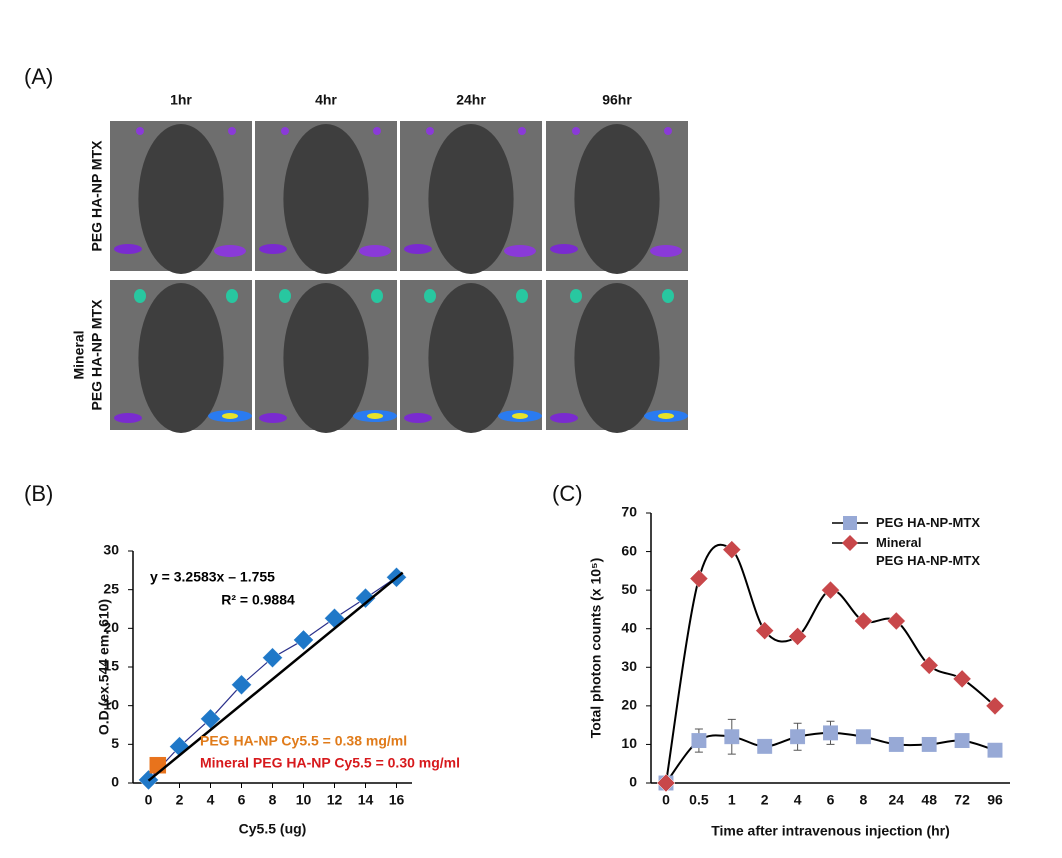 This screenshot has height=858, width=1062. I want to click on x-tick-label: 16, so click(397, 800).